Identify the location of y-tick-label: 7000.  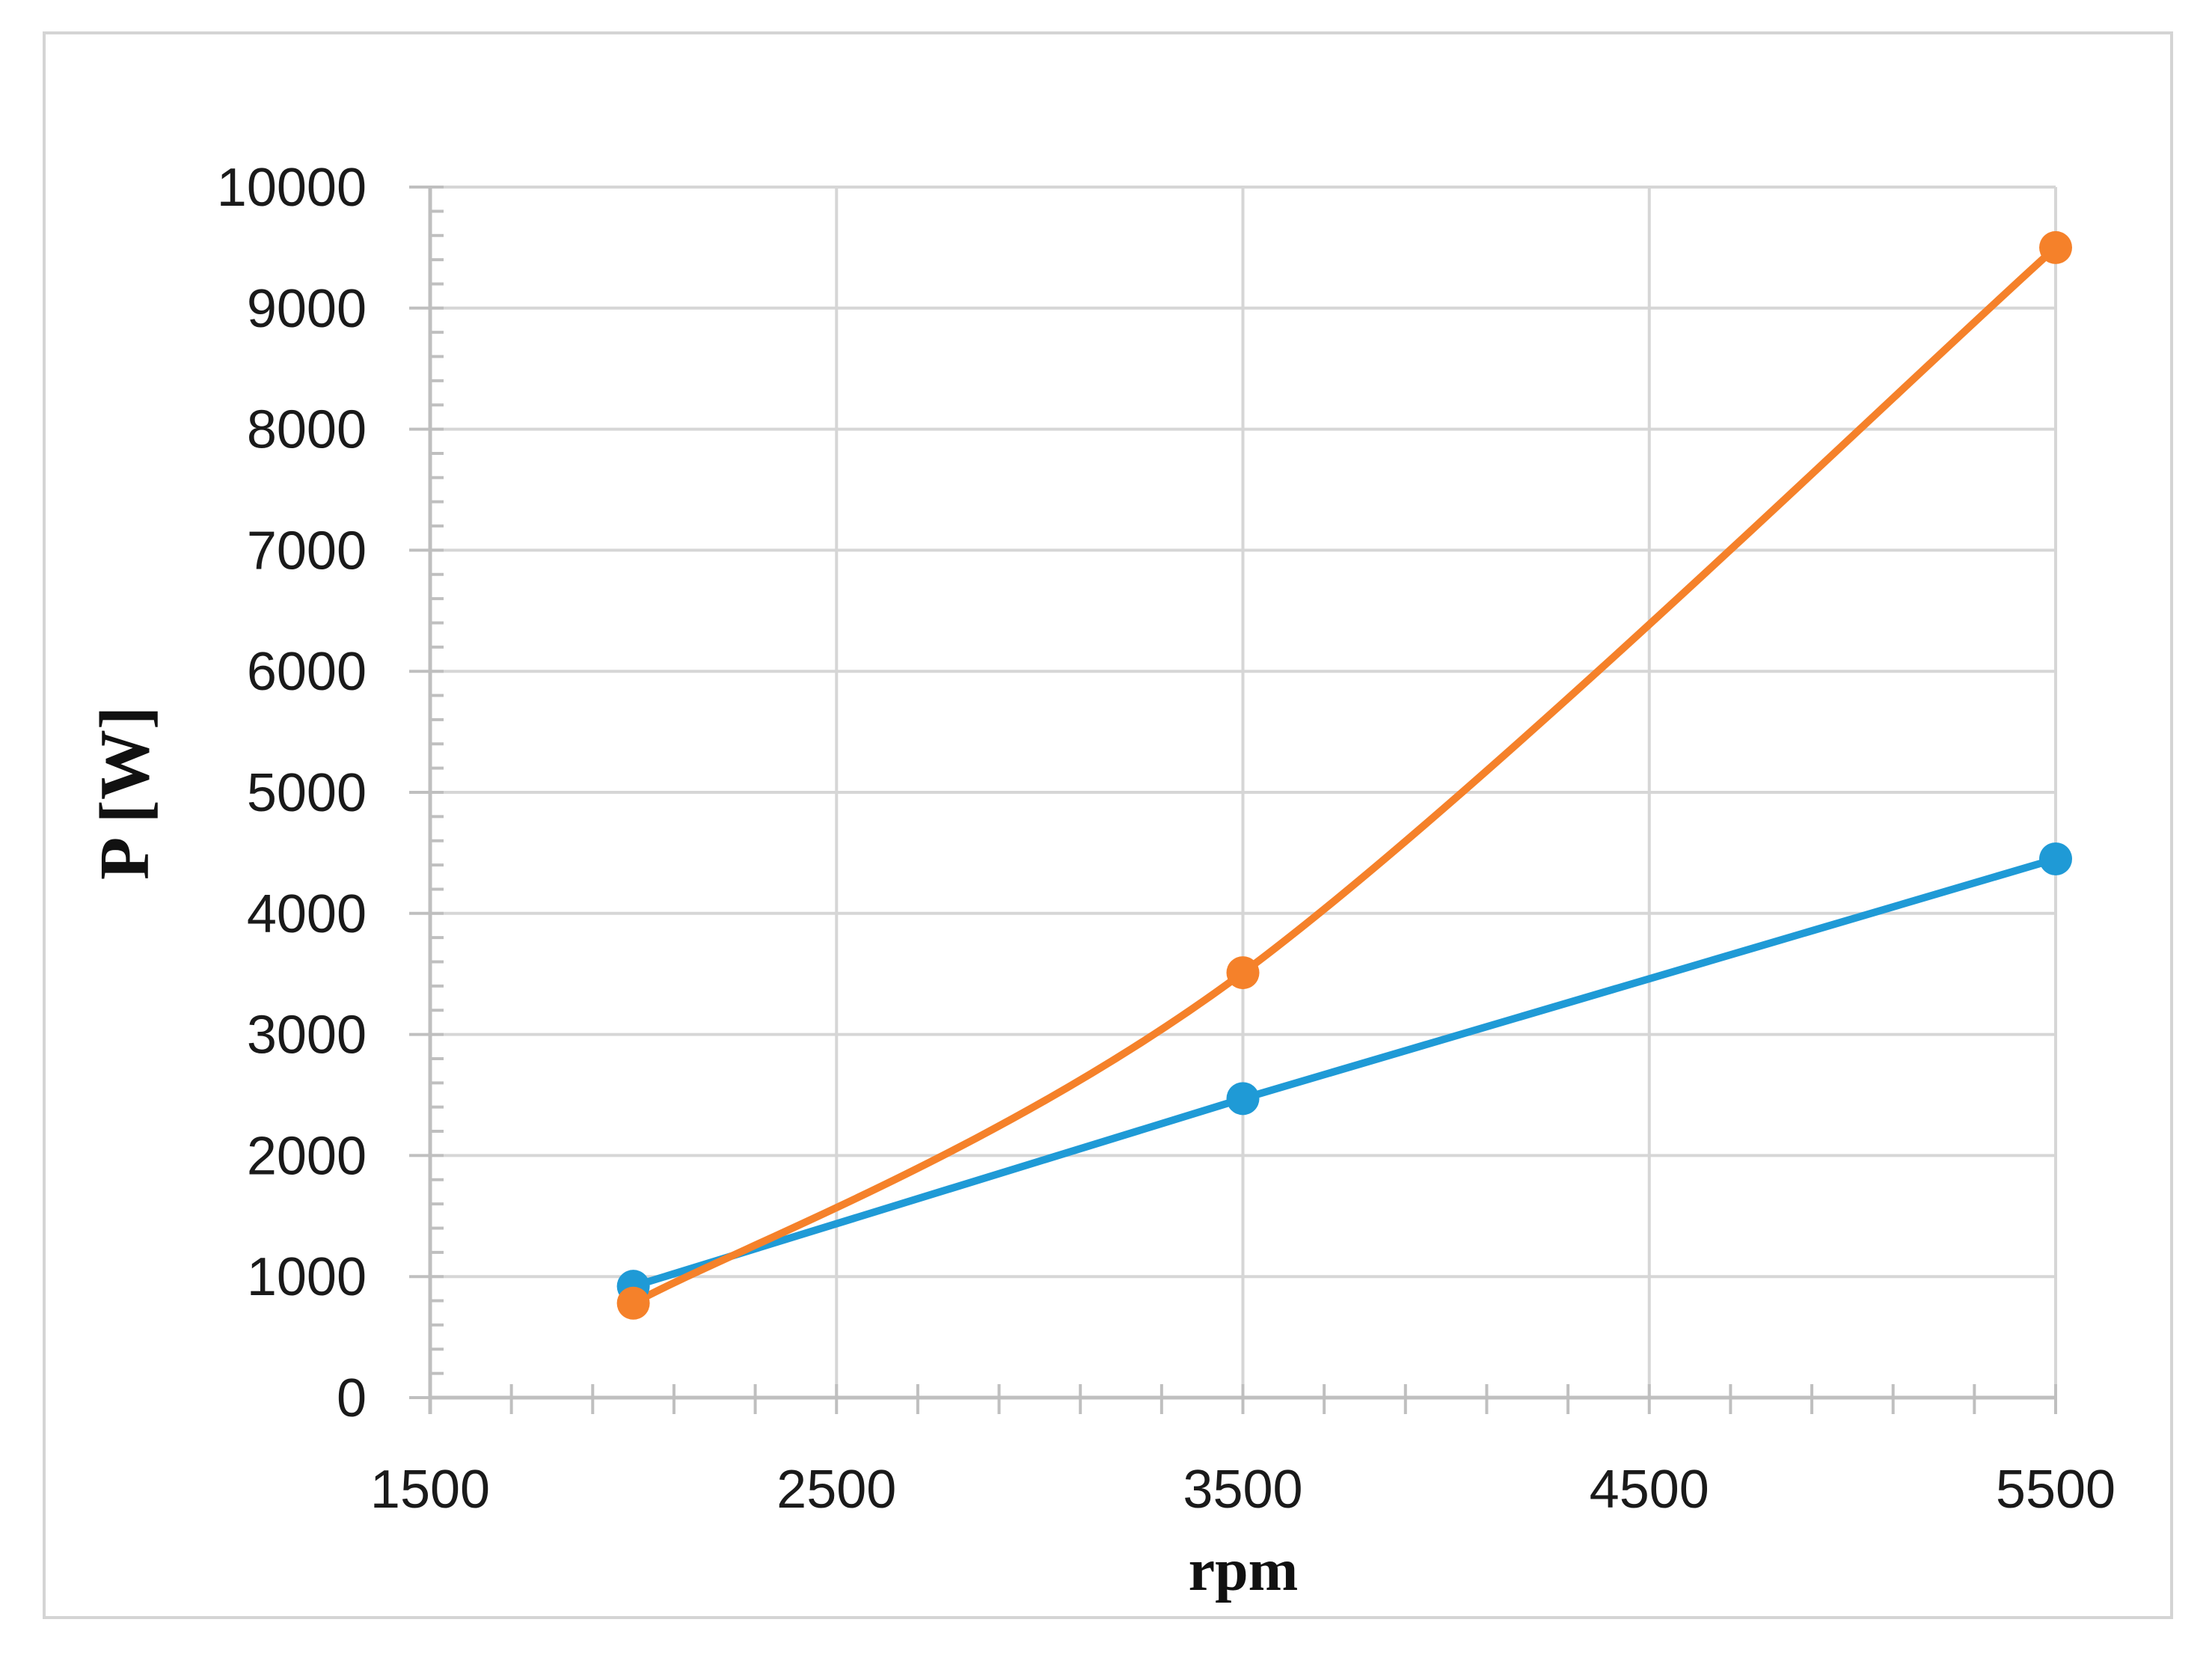
(307, 551).